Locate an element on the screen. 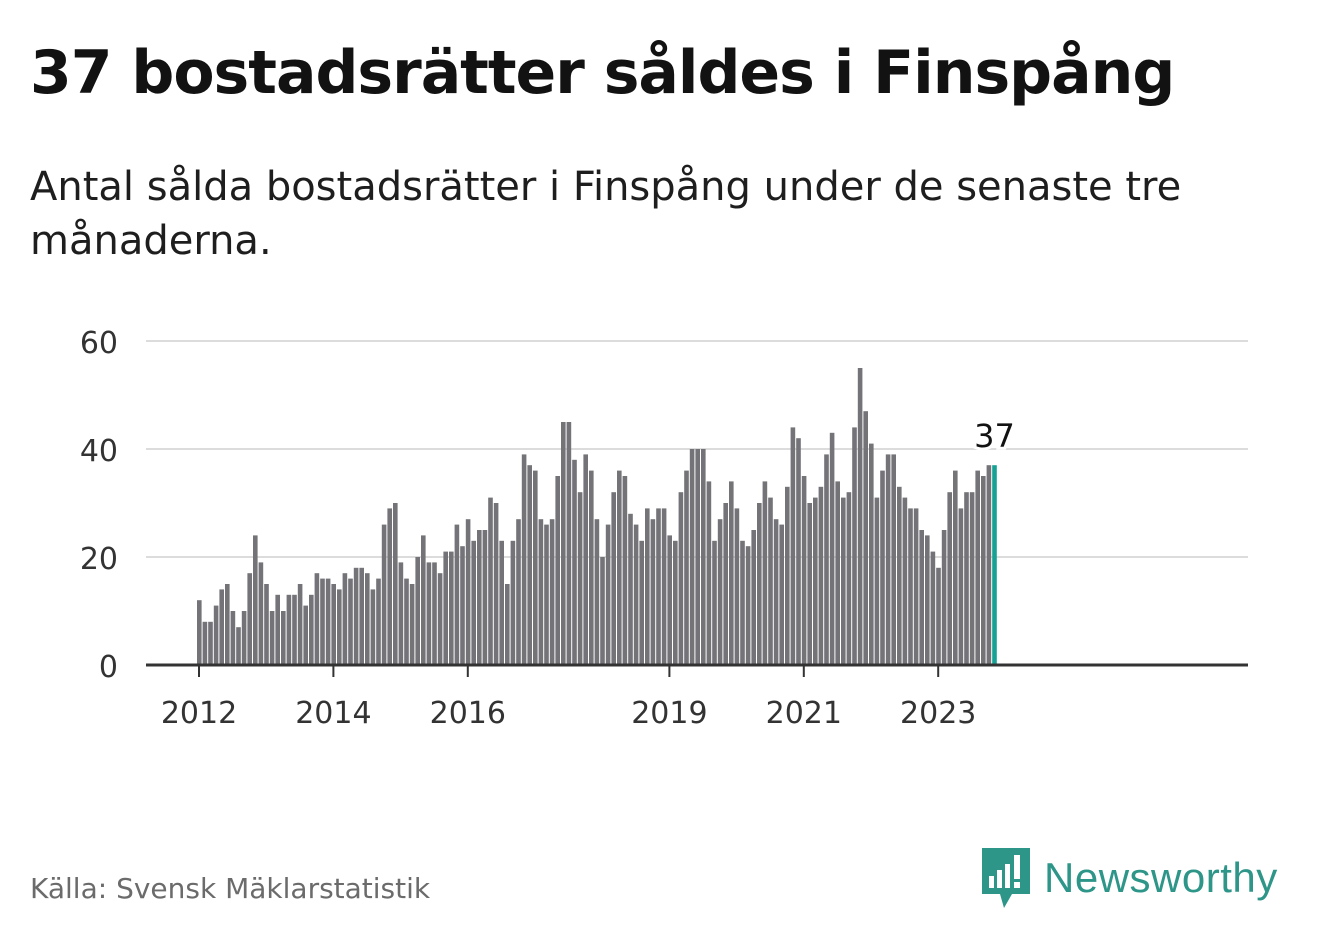 This screenshot has width=1322, height=939. y-tick-label: 20 is located at coordinates (99, 559).